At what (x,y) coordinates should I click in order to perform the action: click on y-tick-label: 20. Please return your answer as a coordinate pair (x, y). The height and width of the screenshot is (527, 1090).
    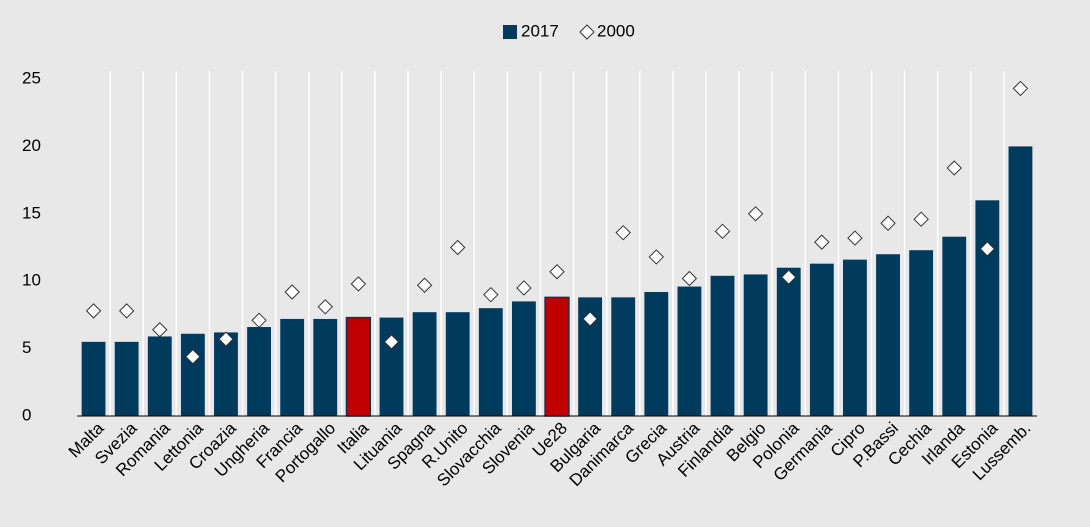
    Looking at the image, I should click on (31, 145).